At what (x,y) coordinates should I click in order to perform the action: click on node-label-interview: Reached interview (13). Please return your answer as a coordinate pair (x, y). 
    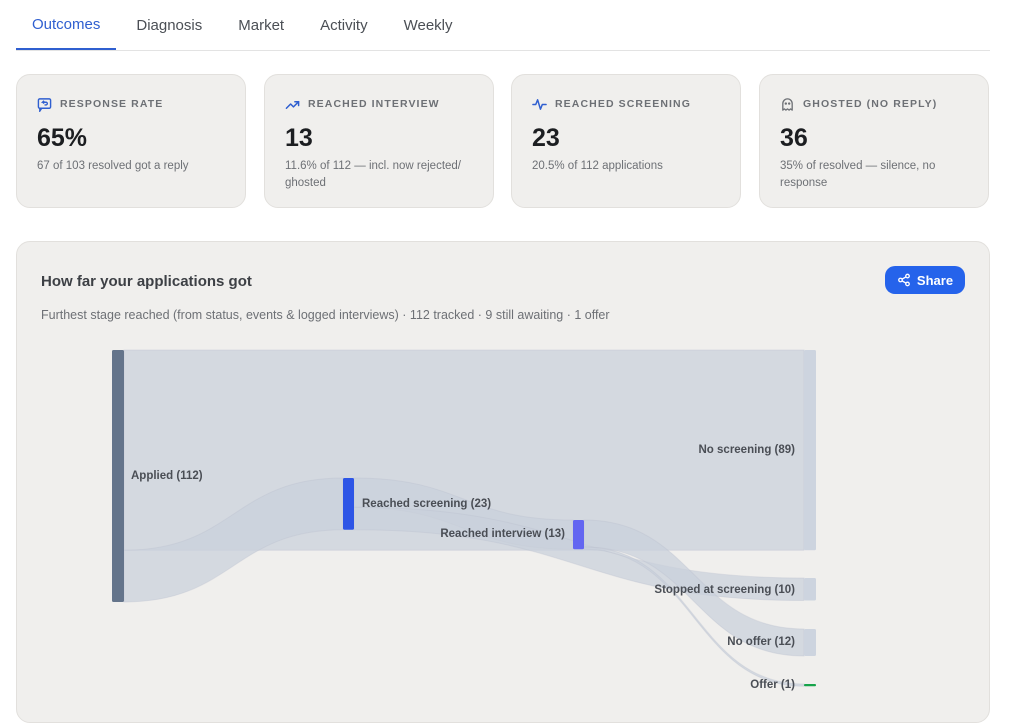
    Looking at the image, I should click on (502, 534).